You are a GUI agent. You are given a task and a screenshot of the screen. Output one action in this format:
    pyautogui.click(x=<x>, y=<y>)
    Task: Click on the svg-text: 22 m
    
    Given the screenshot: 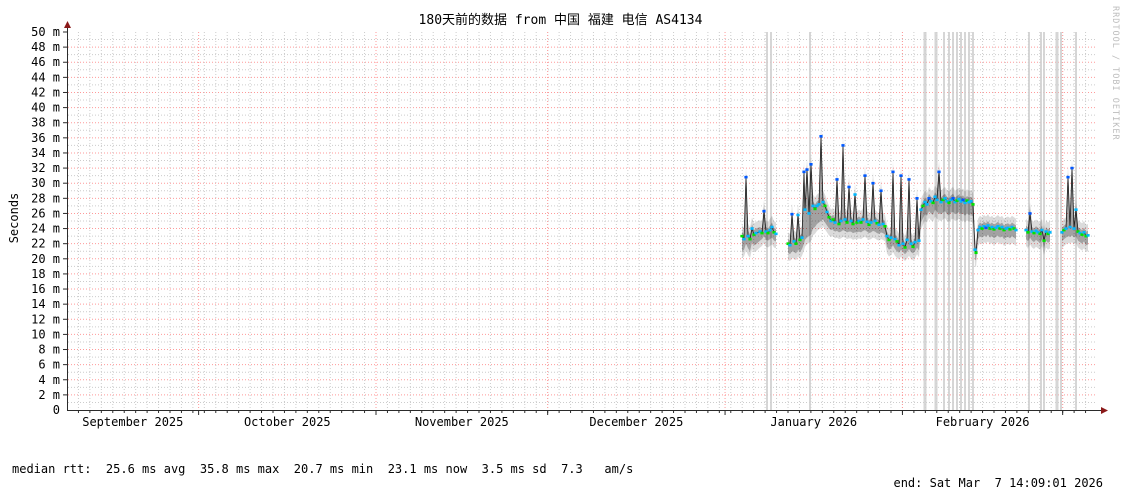 What is the action you would take?
    pyautogui.click(x=45, y=244)
    